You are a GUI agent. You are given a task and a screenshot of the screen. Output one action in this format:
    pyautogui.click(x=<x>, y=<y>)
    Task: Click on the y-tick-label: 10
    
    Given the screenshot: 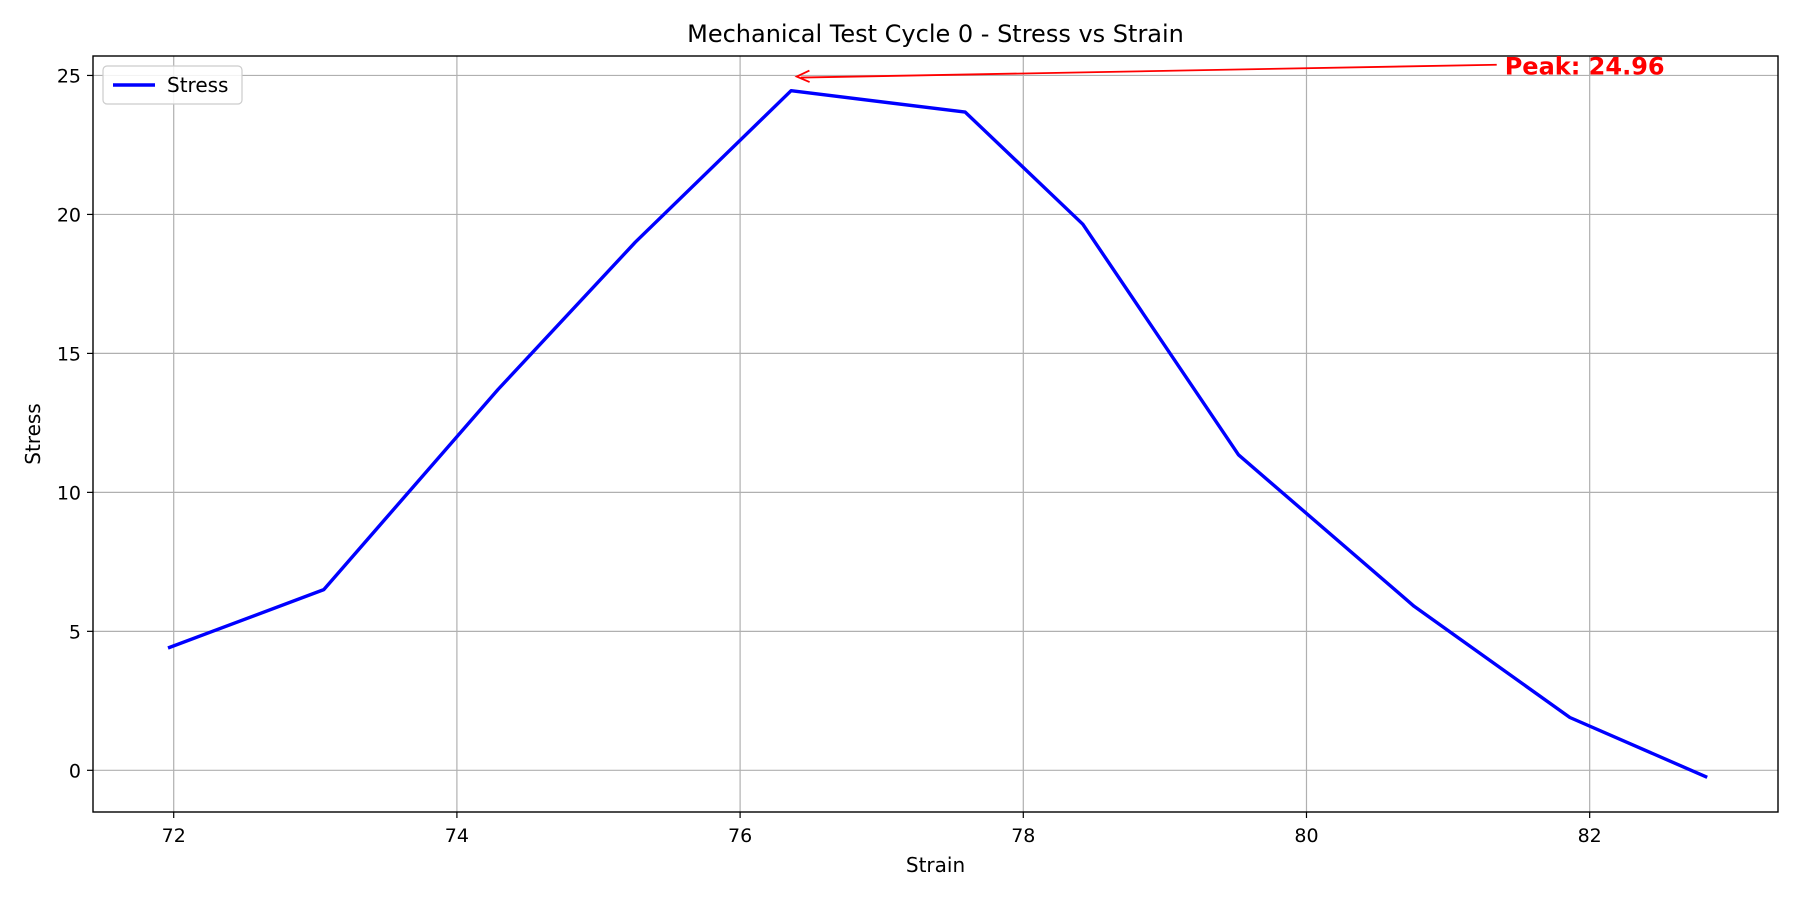 What is the action you would take?
    pyautogui.click(x=69, y=493)
    